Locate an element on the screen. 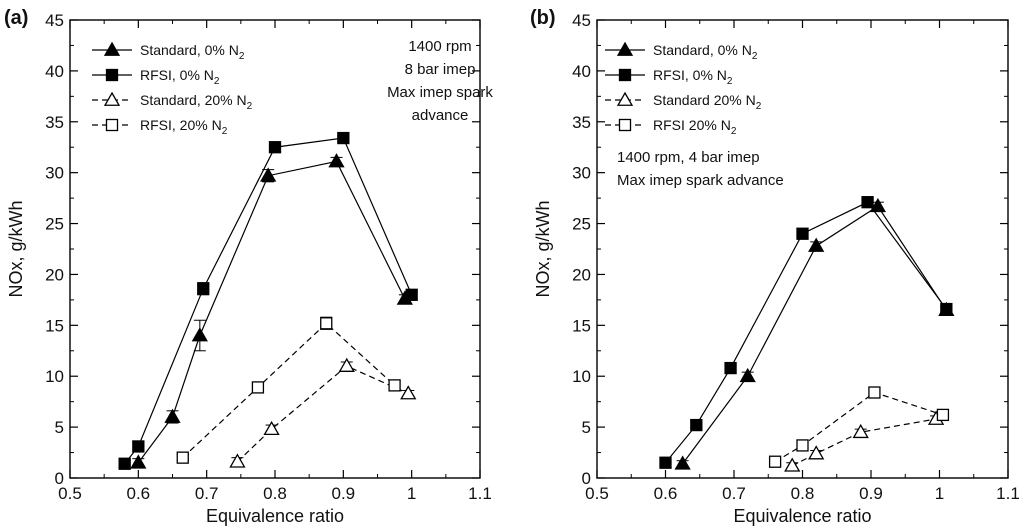 The image size is (1029, 530). annotation-line: 1400 rpm is located at coordinates (439, 46).